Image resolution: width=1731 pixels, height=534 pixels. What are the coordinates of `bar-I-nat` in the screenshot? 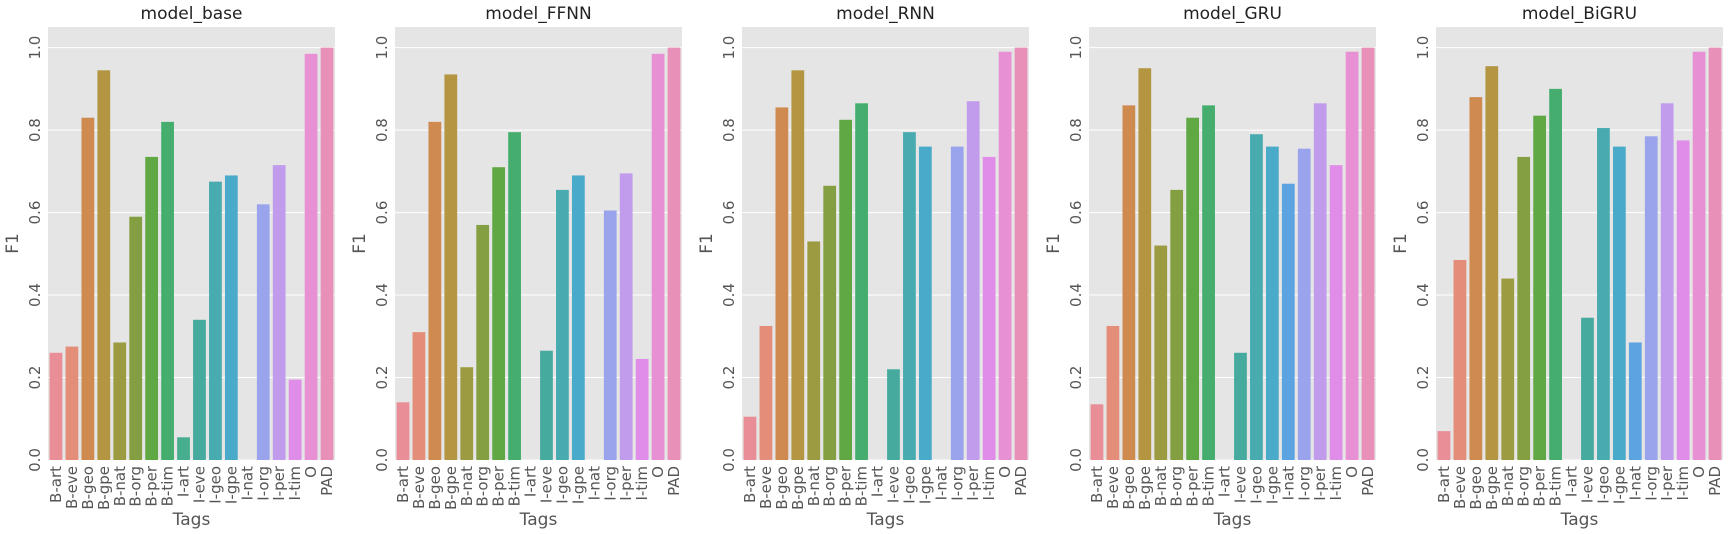 It's located at (1635, 401).